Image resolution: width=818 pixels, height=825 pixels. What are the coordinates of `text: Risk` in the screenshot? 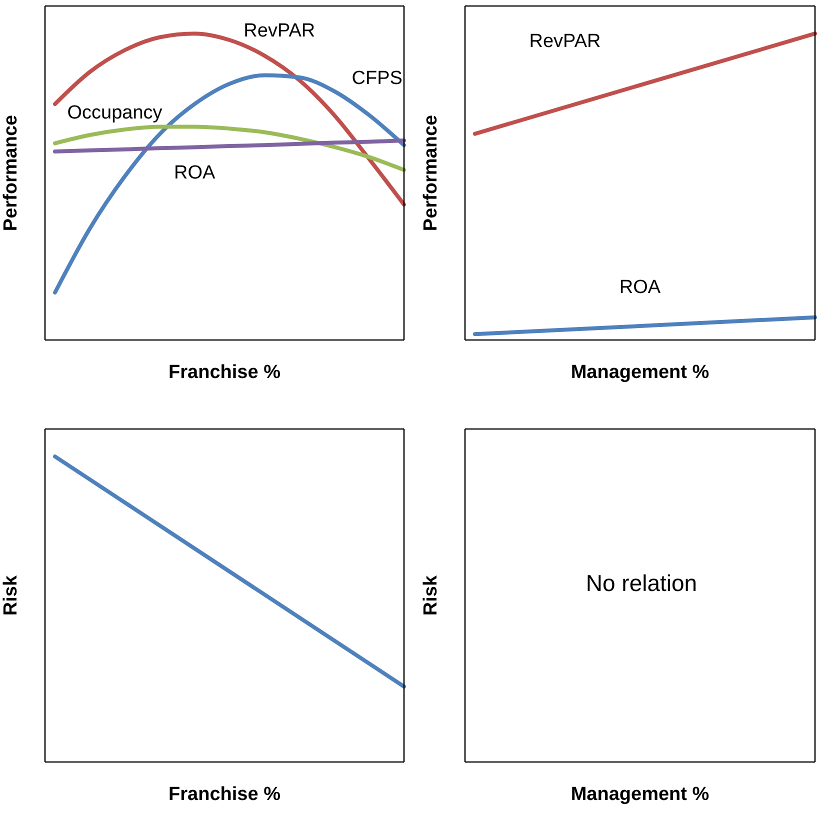 It's located at (431, 595).